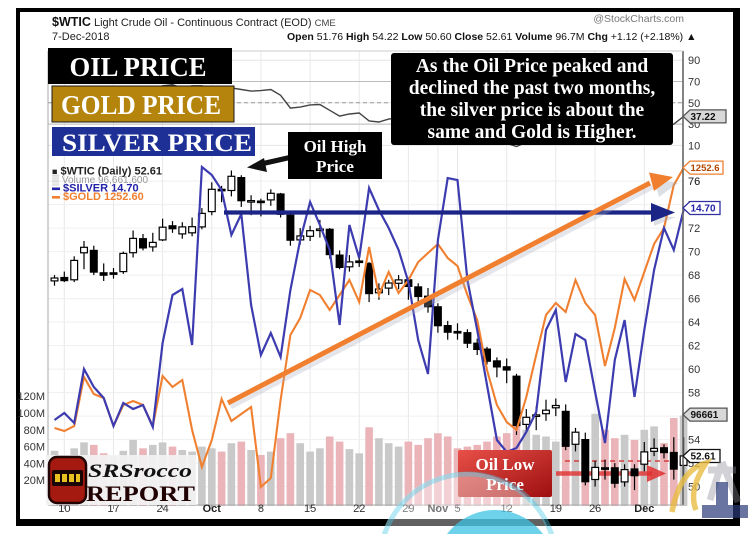  Describe the element at coordinates (359, 509) in the screenshot. I see `svg-text: 22` at that location.